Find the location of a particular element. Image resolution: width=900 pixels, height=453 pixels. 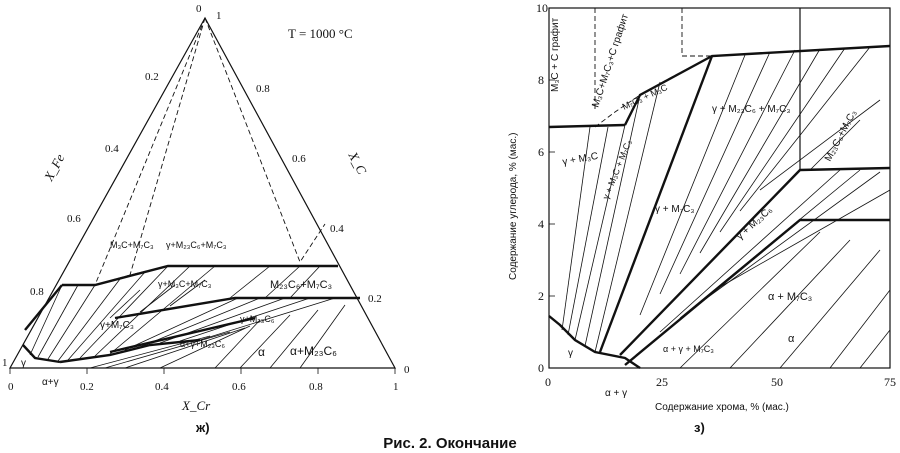

section-region-m23c6-m7c3: M₂₃C₆+M₇C₃ is located at coordinates (841, 135).